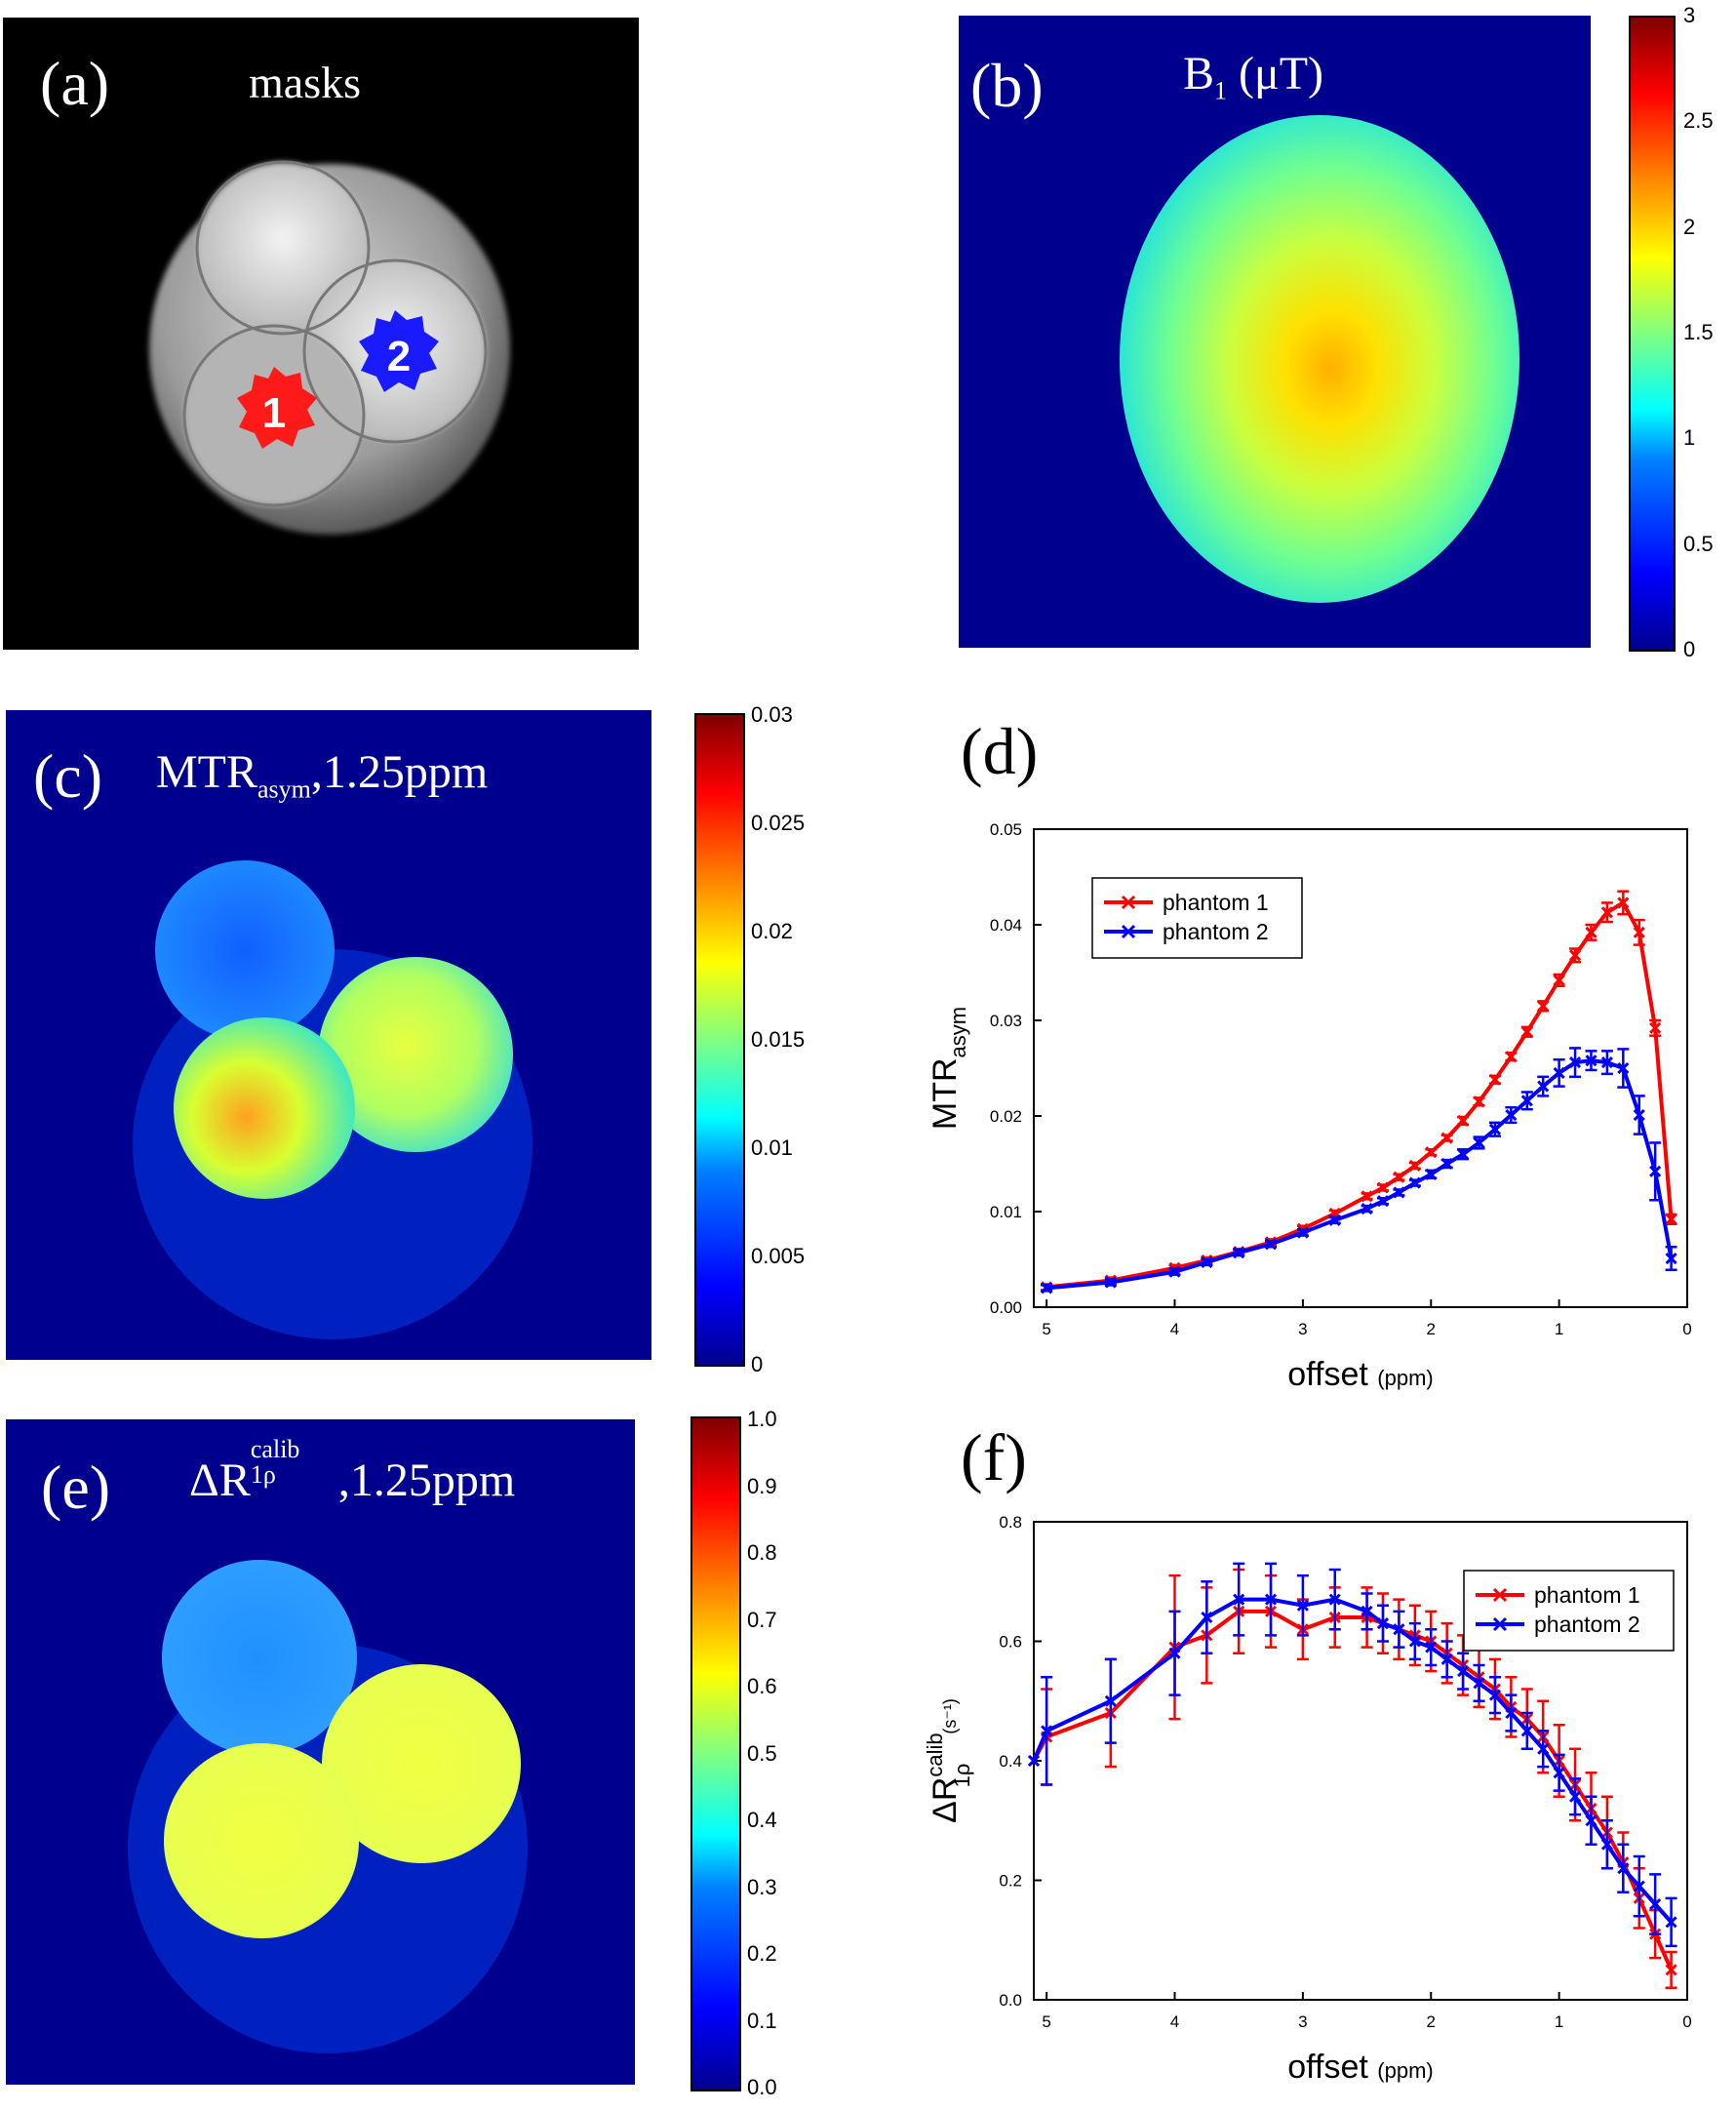  Describe the element at coordinates (76, 1487) in the screenshot. I see `panel-e-label: (e)` at that location.